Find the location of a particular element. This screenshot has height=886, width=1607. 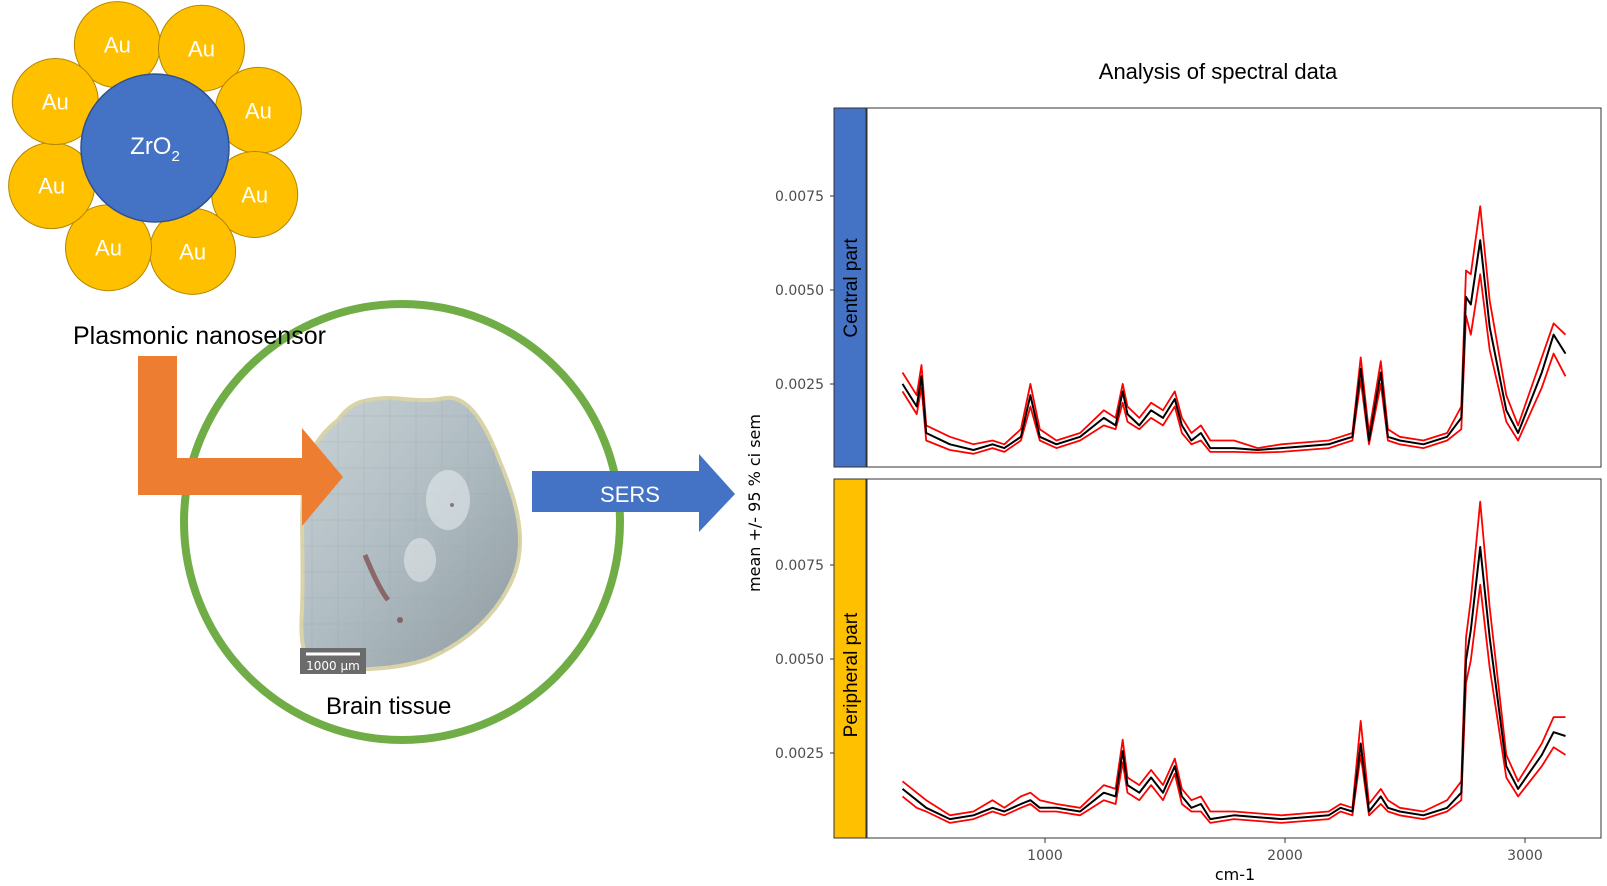

xtick-label: 3000 is located at coordinates (1525, 856).